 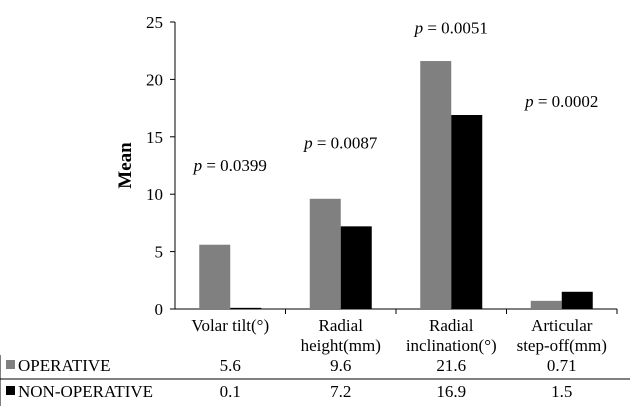 What do you see at coordinates (451, 27) in the screenshot?
I see `p-value-annotation: p = 0.0051` at bounding box center [451, 27].